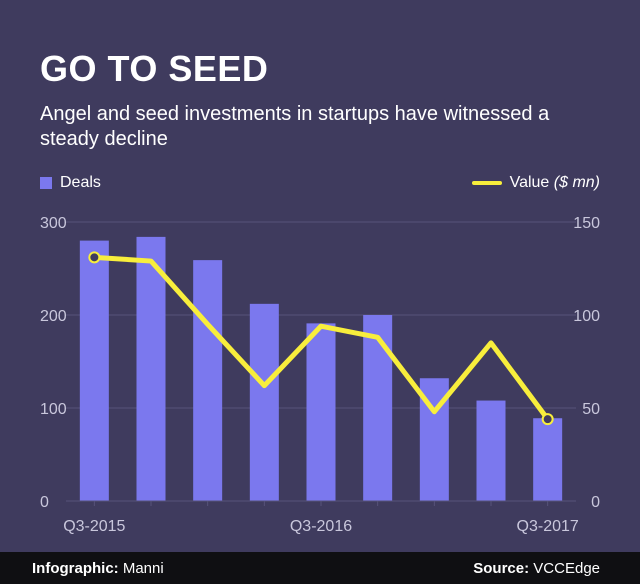  What do you see at coordinates (80, 182) in the screenshot?
I see `legend-deals-label: Deals` at bounding box center [80, 182].